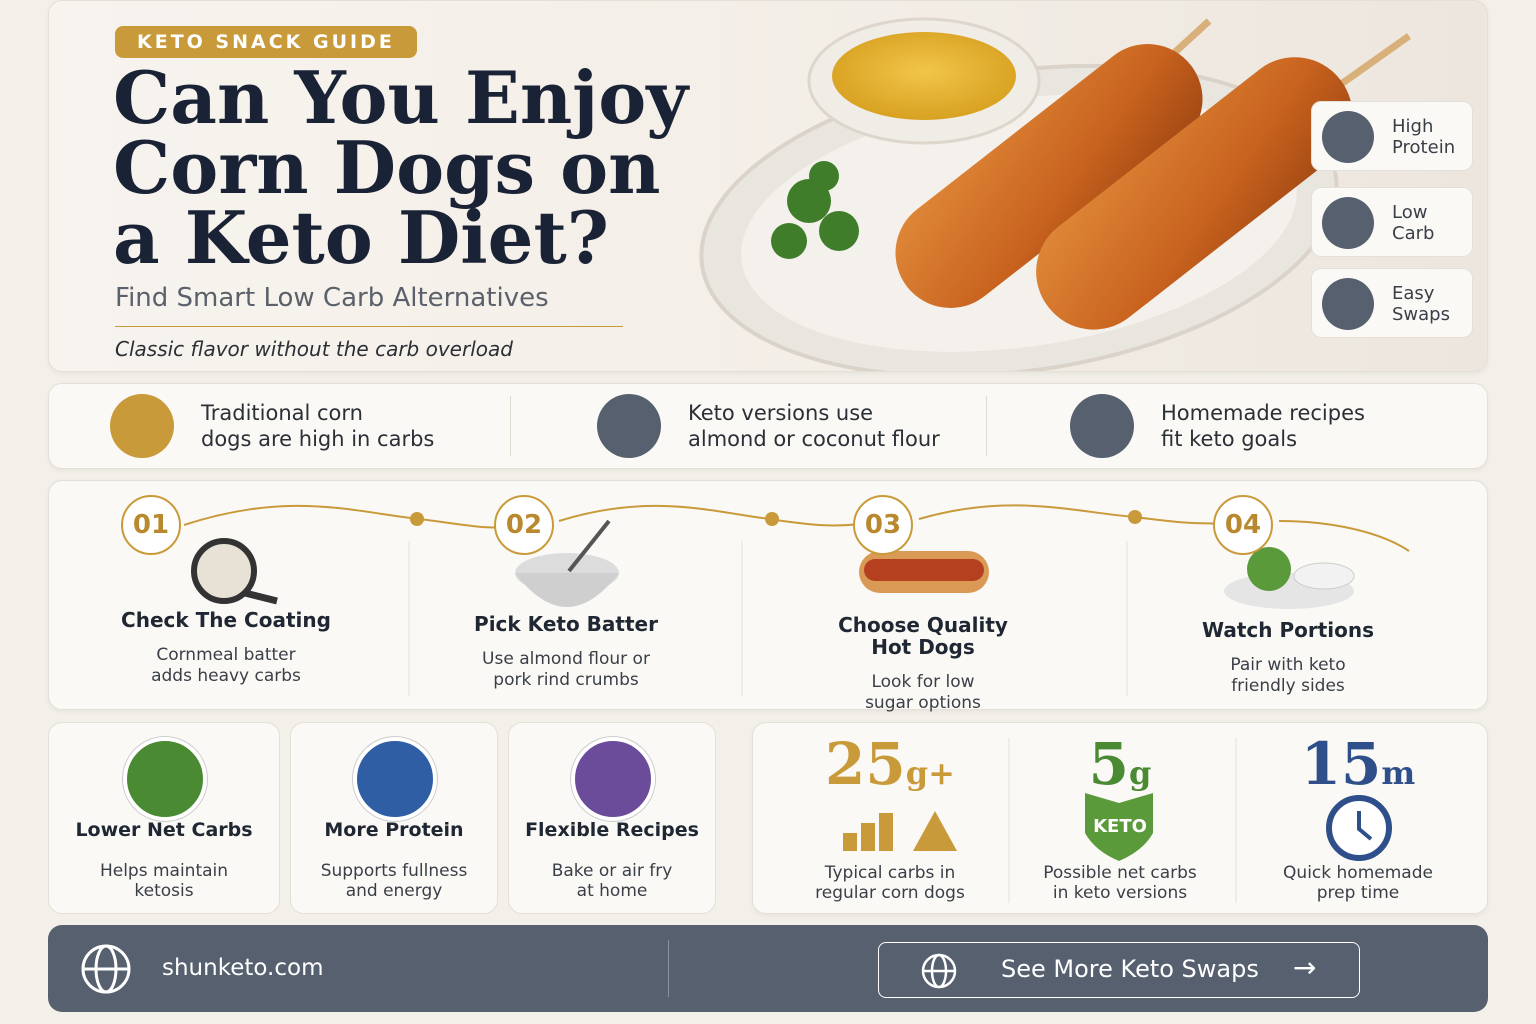 This screenshot has width=1536, height=1024. What do you see at coordinates (332, 298) in the screenshot?
I see `subtitle: Find Smart Low Carb Alternatives` at bounding box center [332, 298].